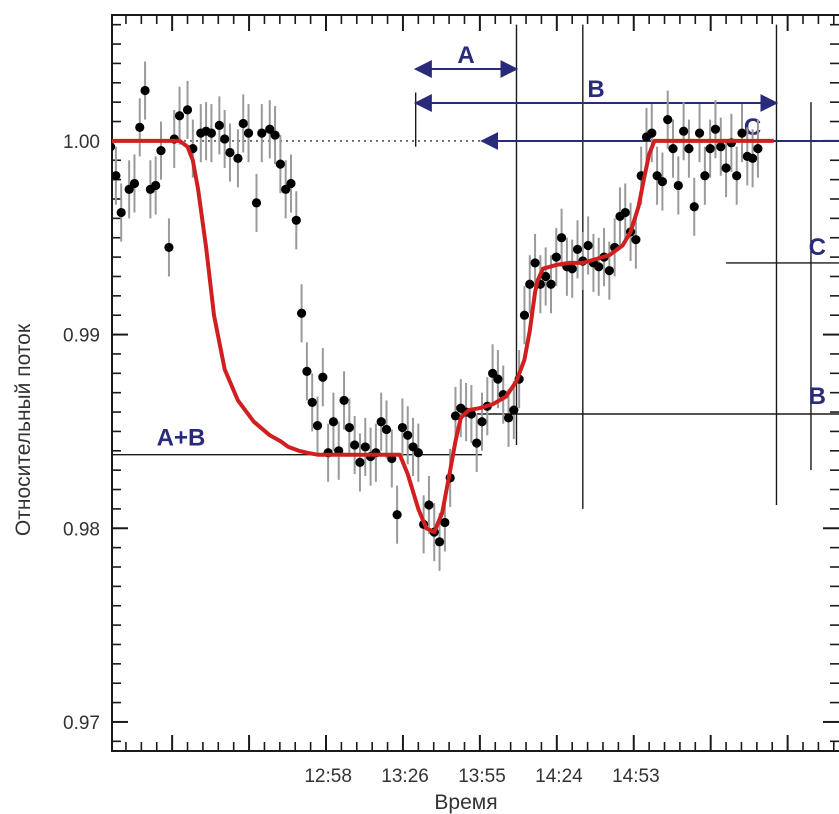 This screenshot has height=814, width=839. Describe the element at coordinates (465, 55) in the screenshot. I see `duration-label: A` at that location.